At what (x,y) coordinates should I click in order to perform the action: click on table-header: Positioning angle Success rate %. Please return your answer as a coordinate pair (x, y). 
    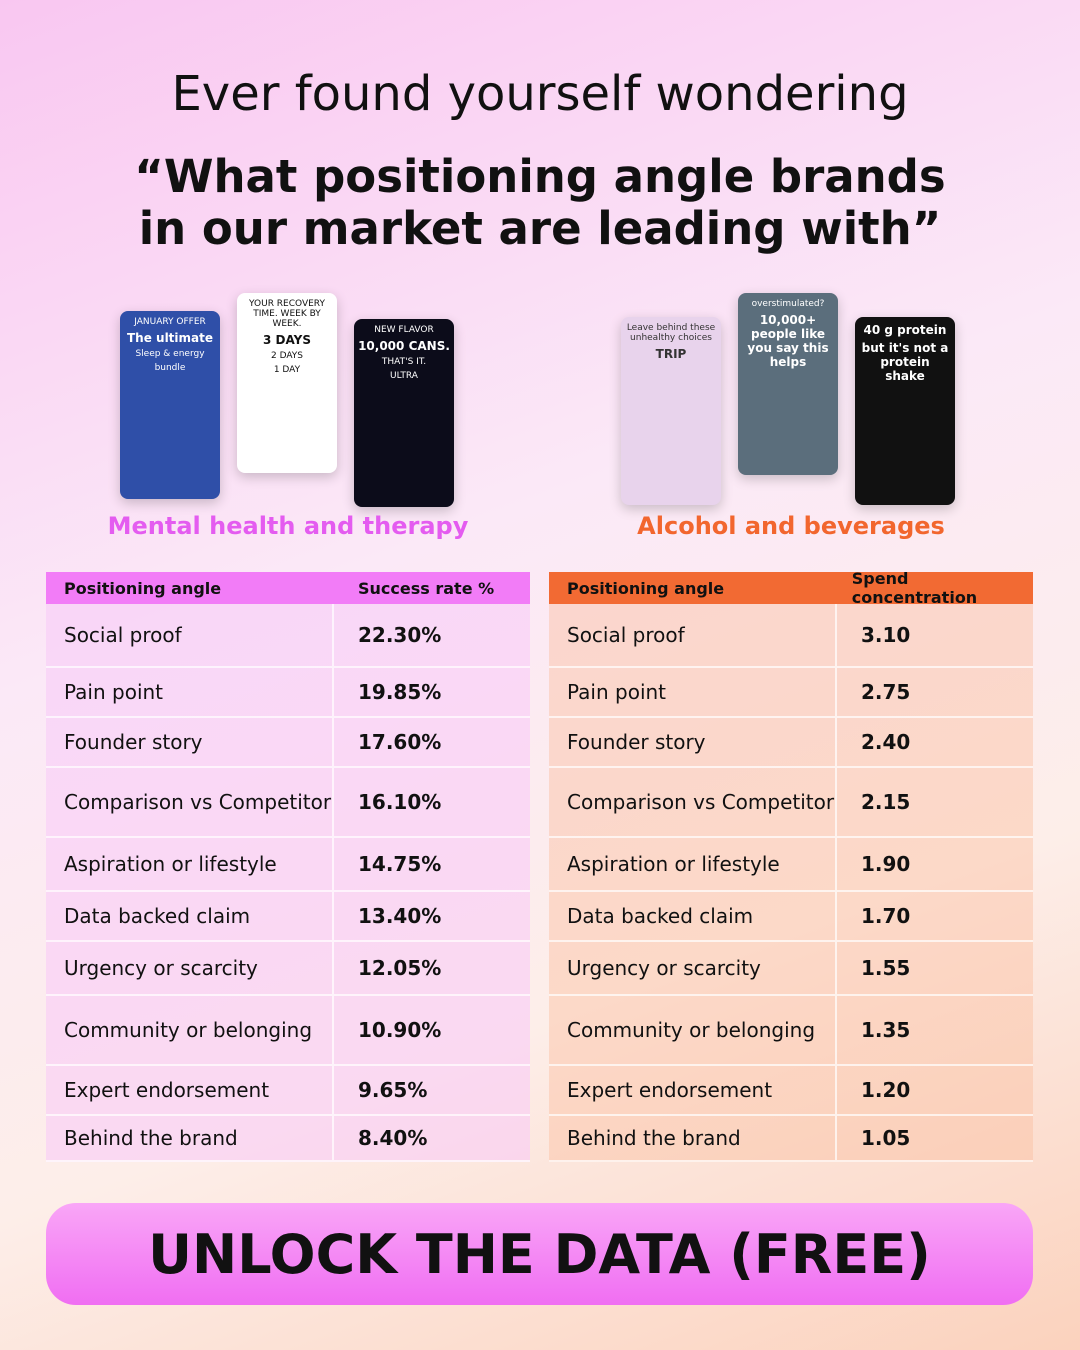
    Looking at the image, I should click on (288, 588).